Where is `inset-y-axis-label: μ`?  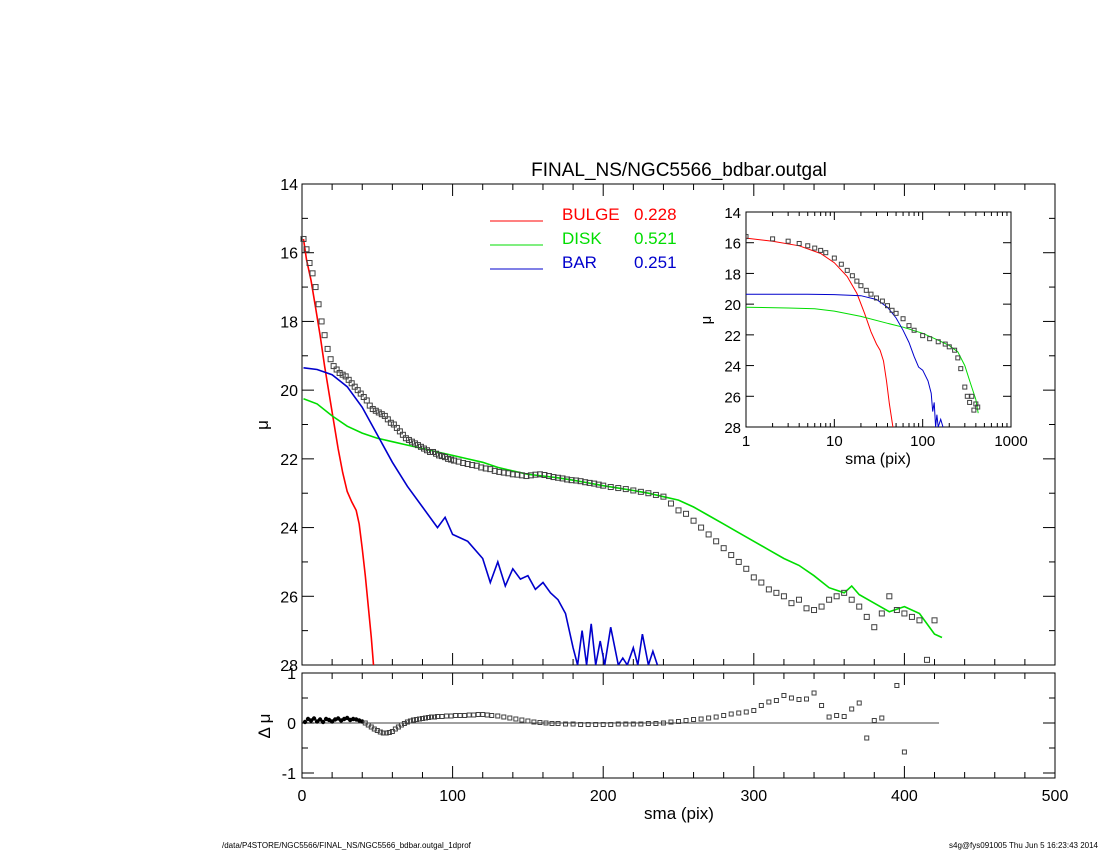
inset-y-axis-label: μ is located at coordinates (706, 320).